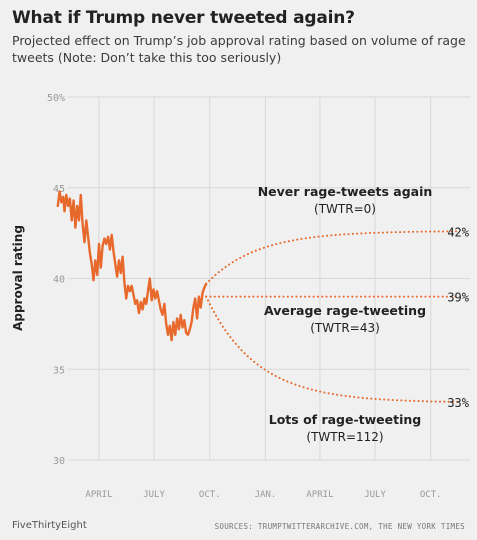 The width and height of the screenshot is (477, 540). Describe the element at coordinates (18, 278) in the screenshot. I see `y-axis-label: Approval rating` at that location.